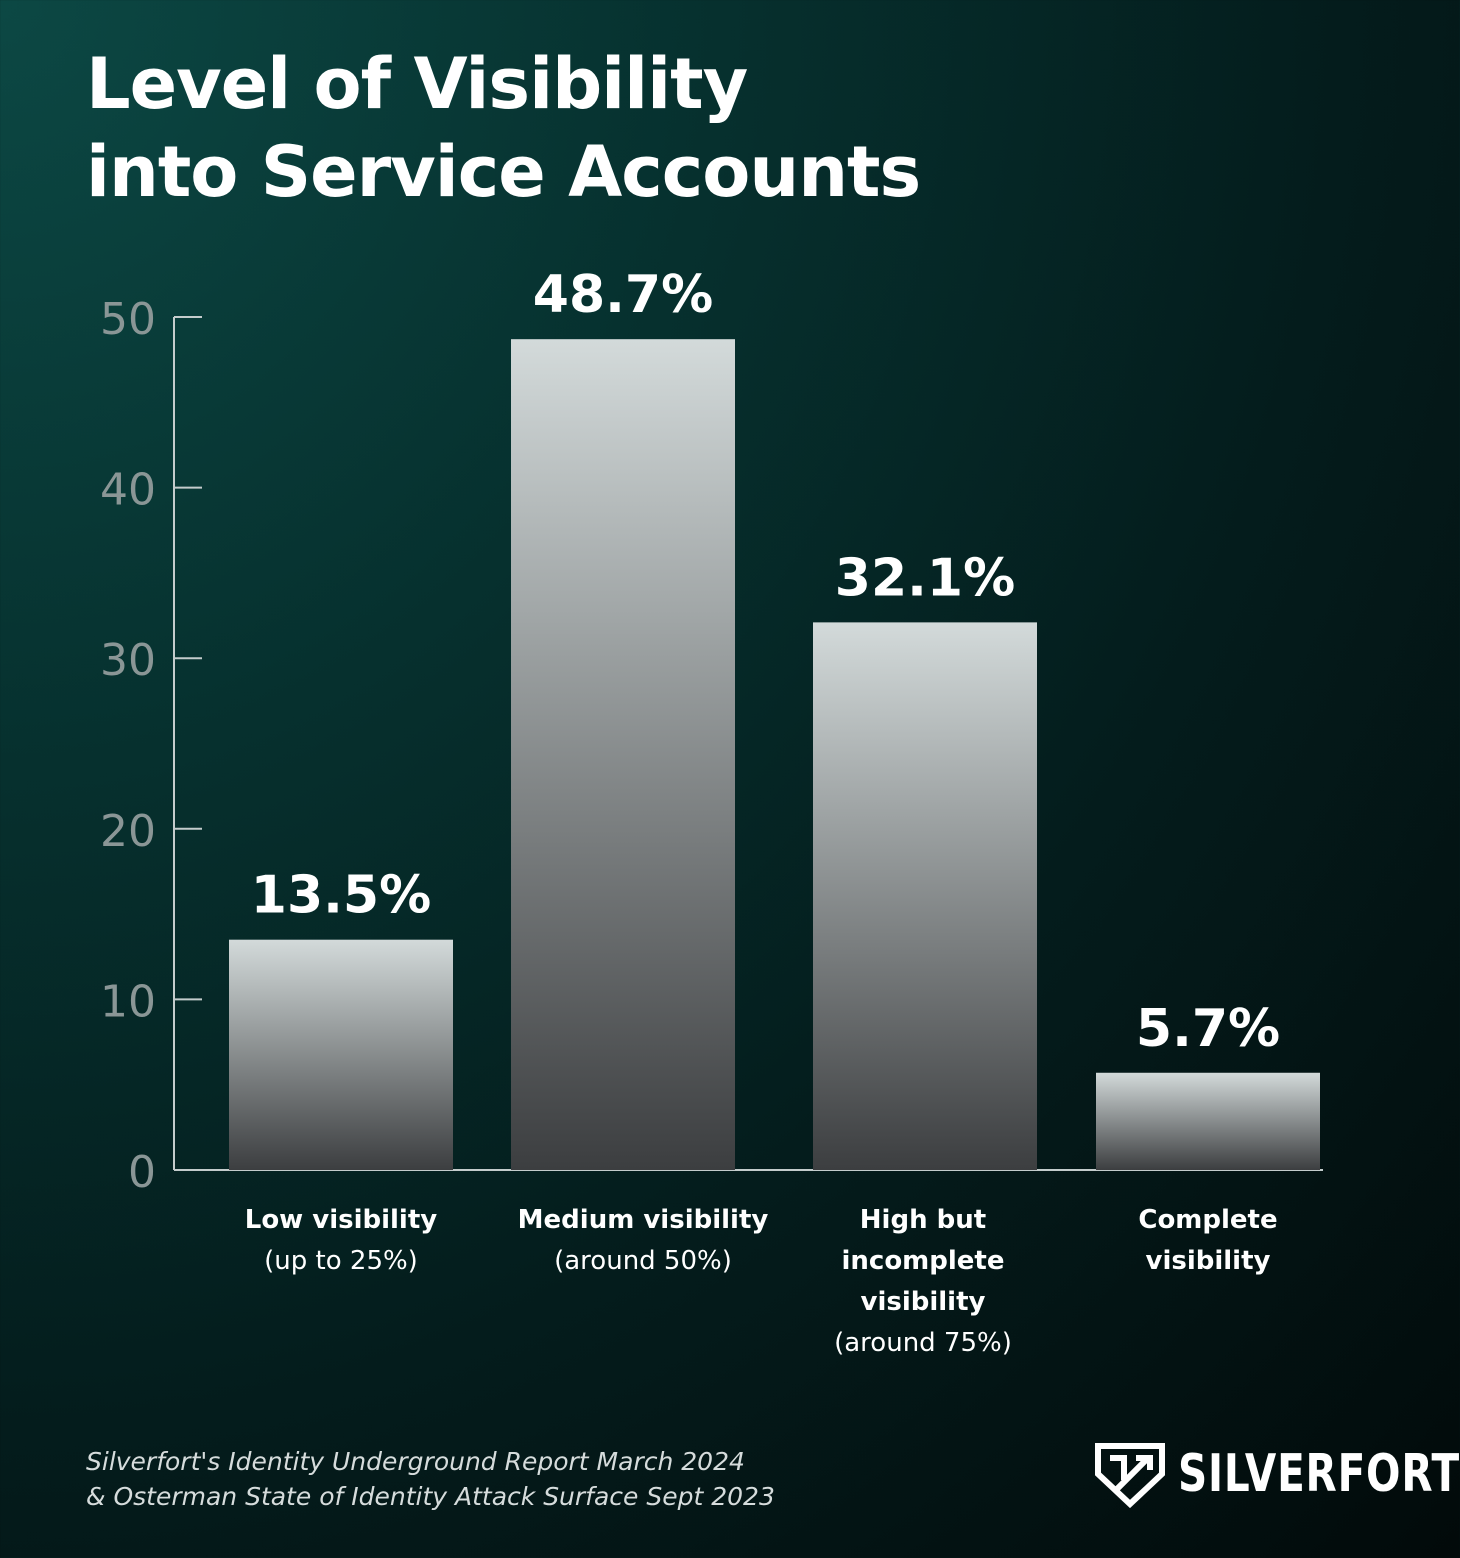 This screenshot has width=1460, height=1558. Describe the element at coordinates (128, 319) in the screenshot. I see `y-tick-label-5: 50` at that location.